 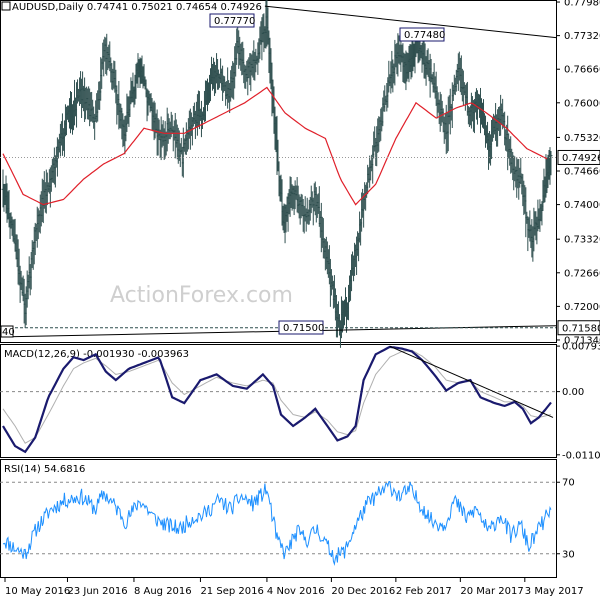 What do you see at coordinates (97, 591) in the screenshot?
I see `x-tick-label: 23 Jun 2016` at bounding box center [97, 591].